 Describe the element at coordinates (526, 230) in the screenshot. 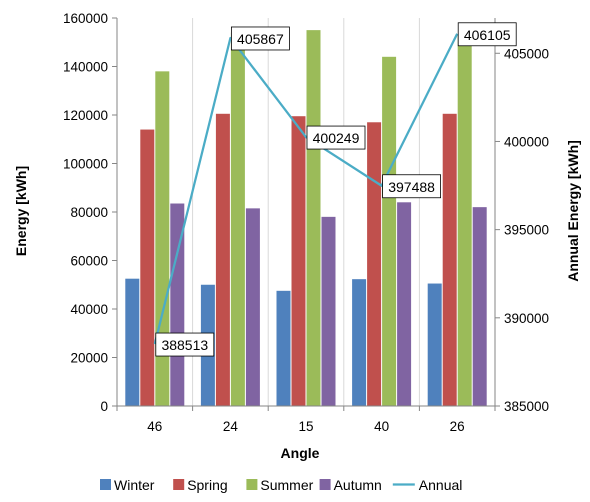

I see `y2-tick-label: 395000` at that location.